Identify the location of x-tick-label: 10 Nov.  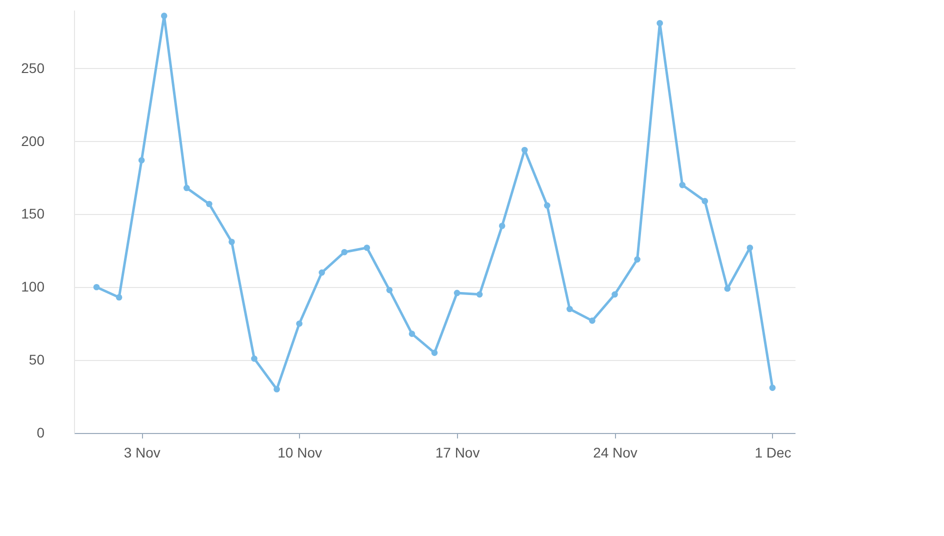
(300, 452).